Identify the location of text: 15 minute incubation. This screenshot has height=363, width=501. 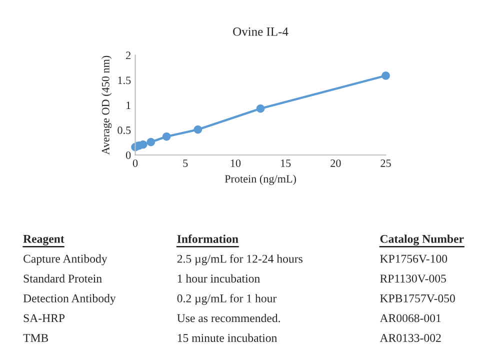
(228, 338).